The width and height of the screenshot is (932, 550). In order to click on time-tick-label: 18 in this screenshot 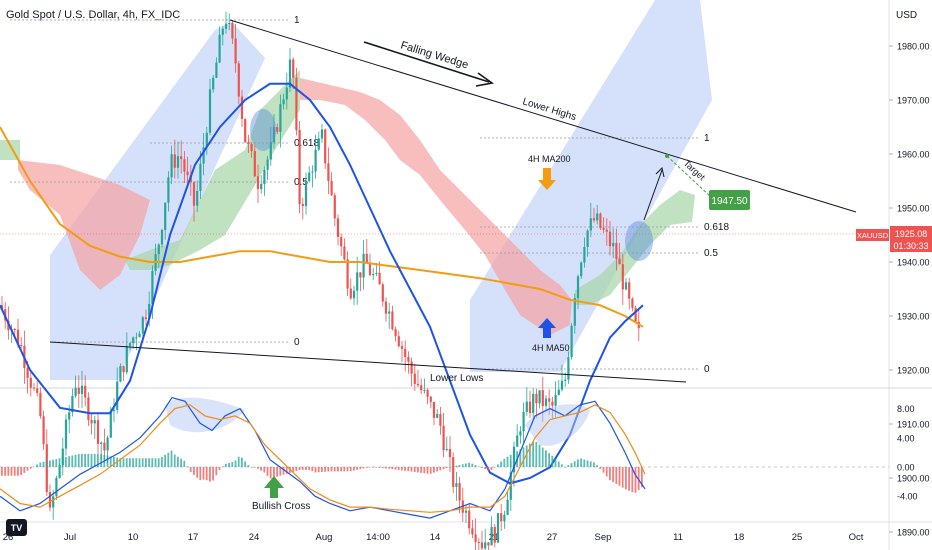, I will do `click(739, 537)`.